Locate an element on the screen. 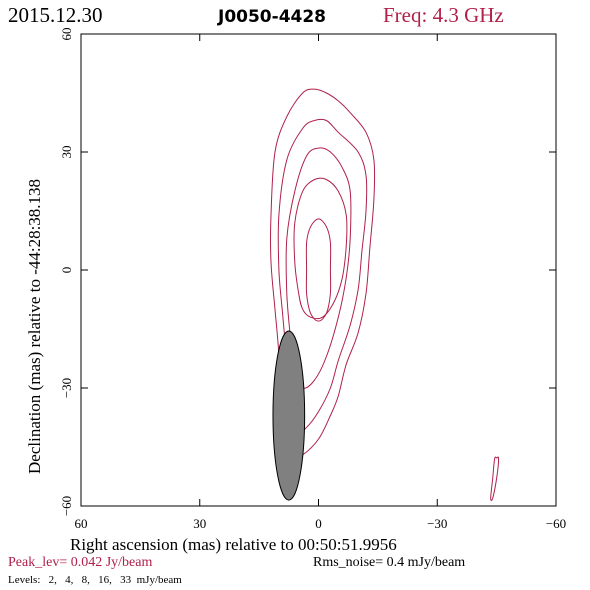 The height and width of the screenshot is (590, 590). x-tick-label: 60 is located at coordinates (81, 523).